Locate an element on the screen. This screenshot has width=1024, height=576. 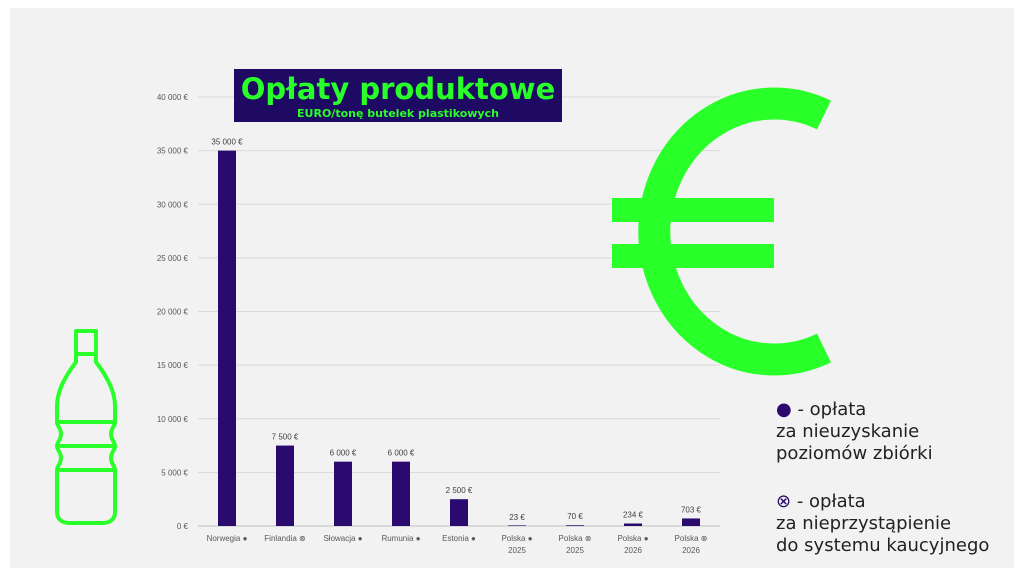
data-label: 2 500 € is located at coordinates (459, 490).